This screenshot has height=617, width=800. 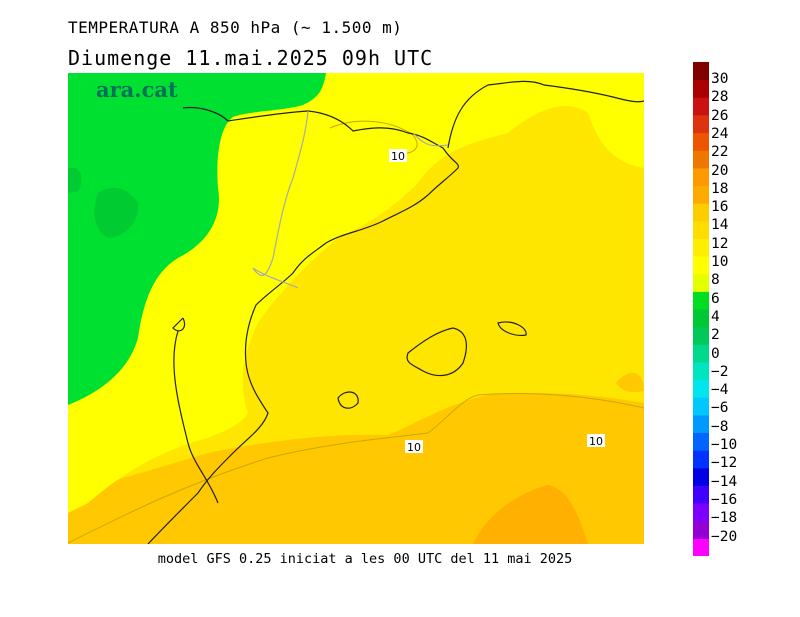 I want to click on legend-tick-label: 0, so click(x=715, y=353).